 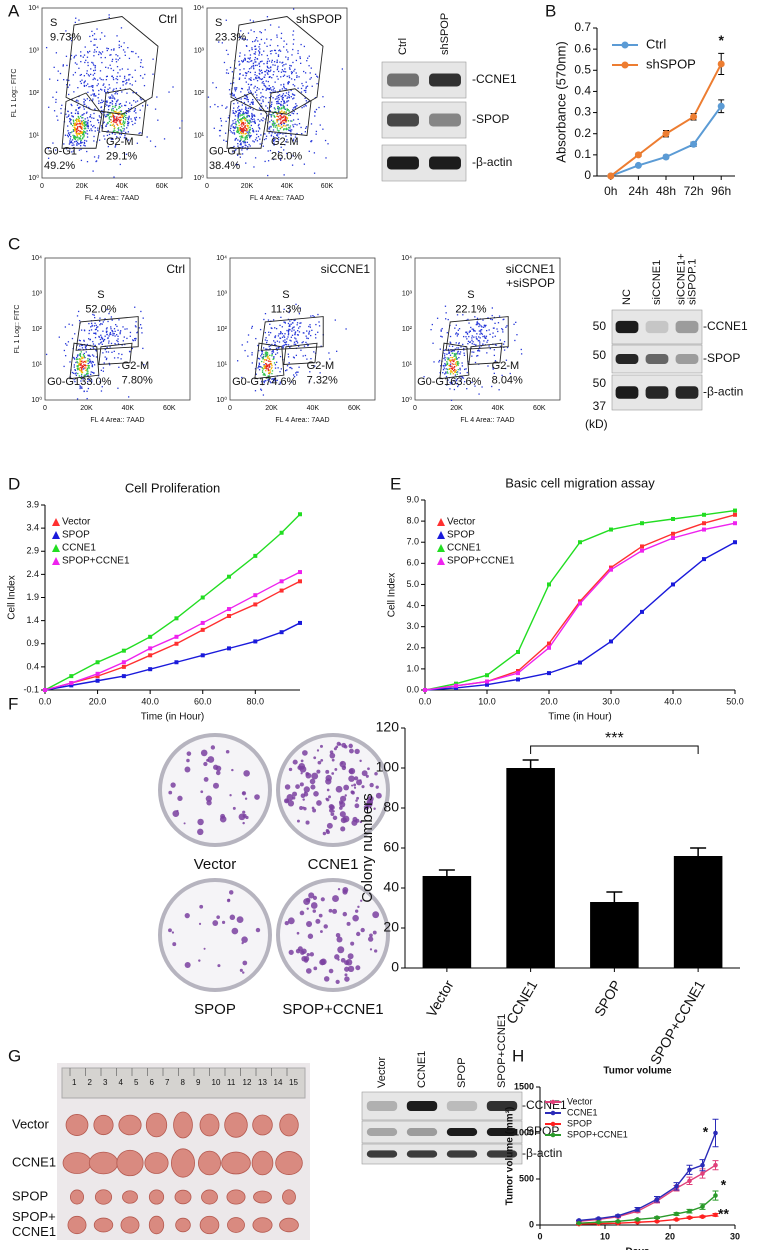 I want to click on y-tick-label: 2.9, so click(x=32, y=551).